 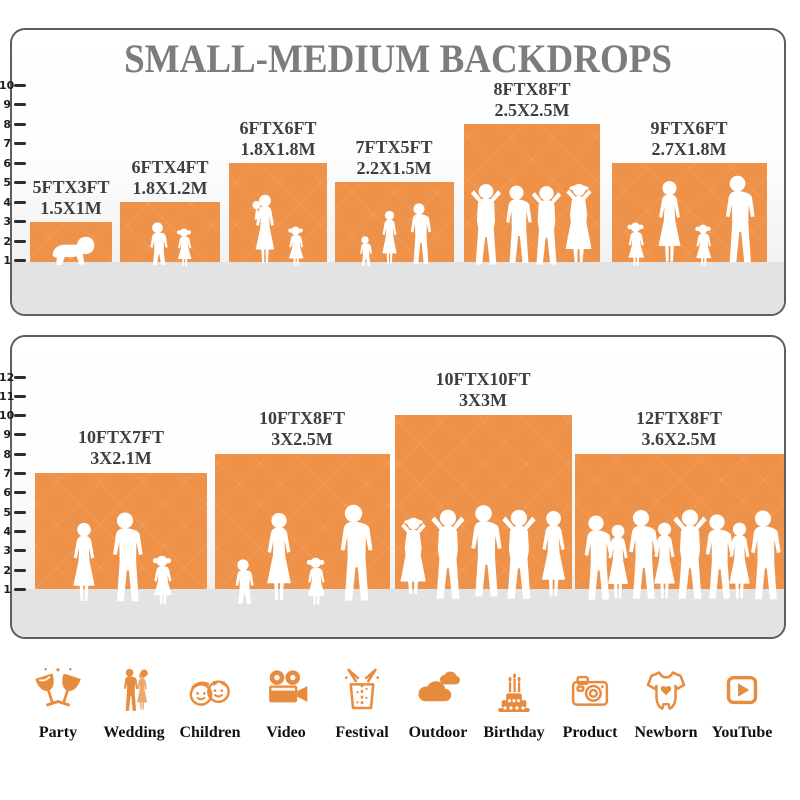 What do you see at coordinates (278, 138) in the screenshot?
I see `backdrop-label-6x6: 6FTX6FT 1.8X1.8M` at bounding box center [278, 138].